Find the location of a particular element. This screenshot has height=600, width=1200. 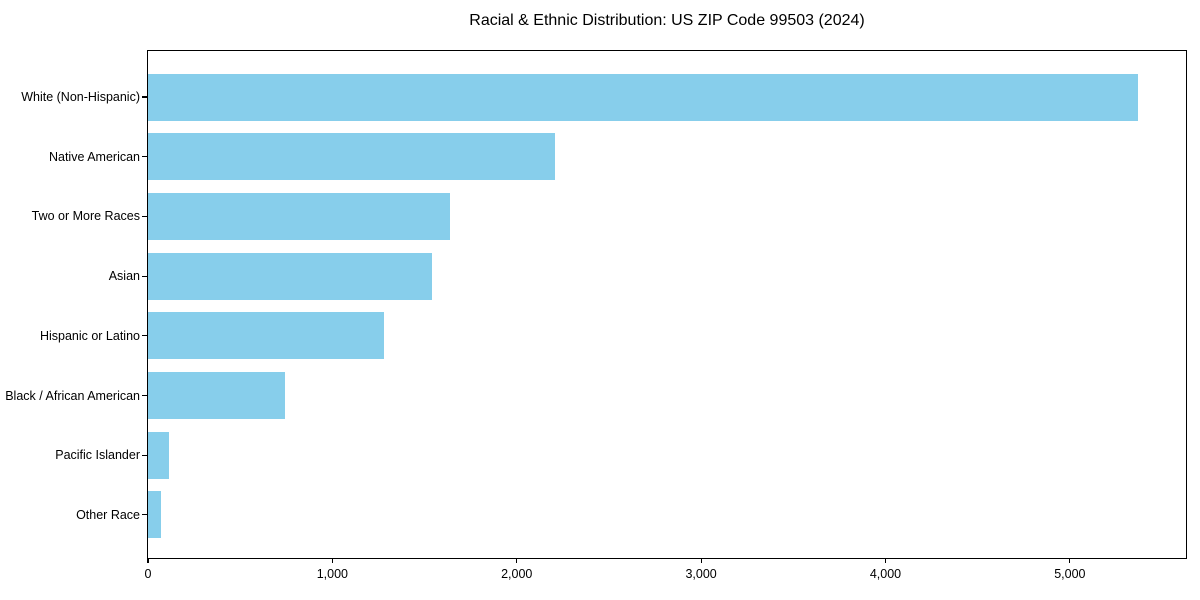

y-axis-label: White (Non-Hispanic) is located at coordinates (80, 97).